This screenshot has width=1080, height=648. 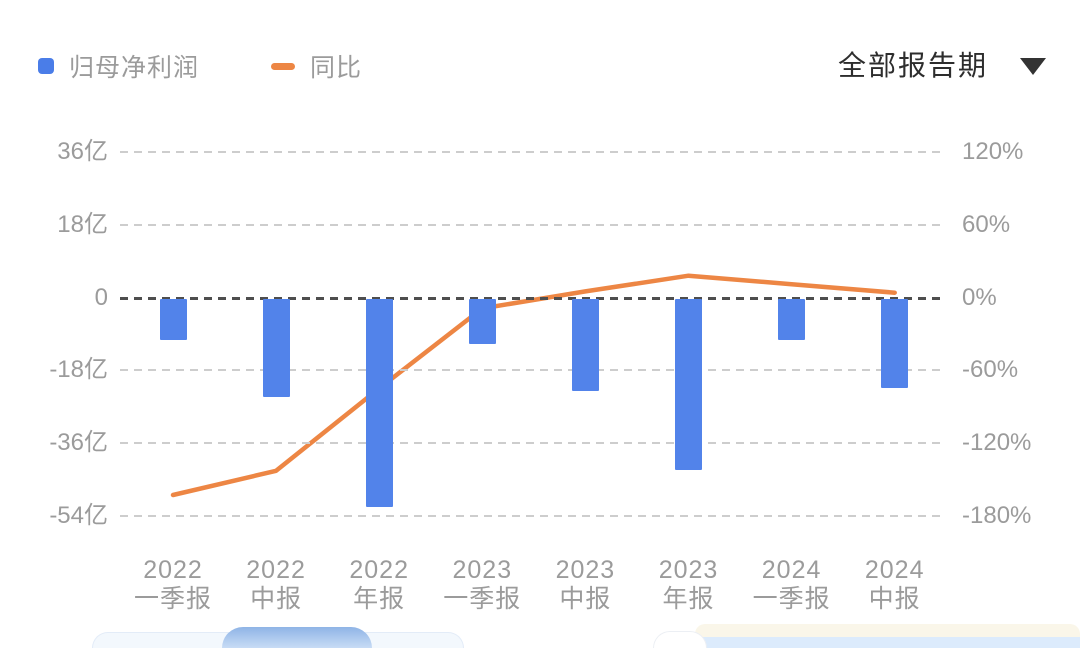 What do you see at coordinates (78, 442) in the screenshot?
I see `left-axis-tick: -36亿` at bounding box center [78, 442].